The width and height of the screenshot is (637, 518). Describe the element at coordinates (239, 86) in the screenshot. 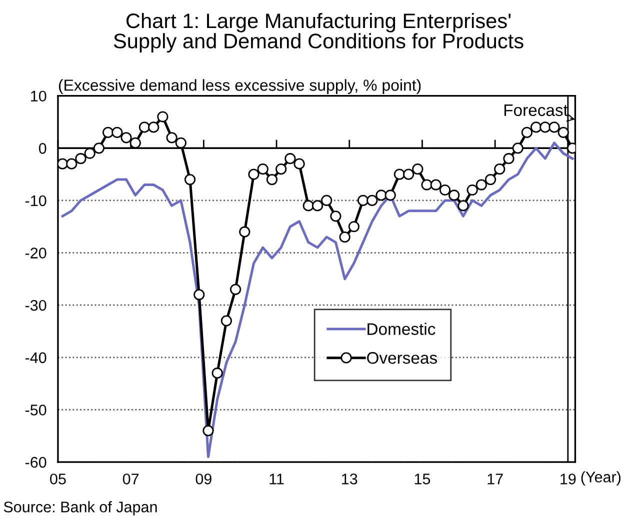

I see `y-axis-title: (Excessive demand less excessive supply, % point)` at that location.